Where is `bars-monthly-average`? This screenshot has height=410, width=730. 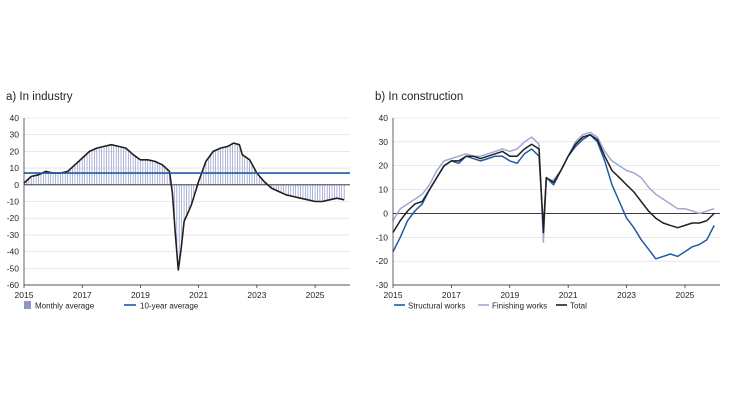 bars-monthly-average is located at coordinates (184, 203).